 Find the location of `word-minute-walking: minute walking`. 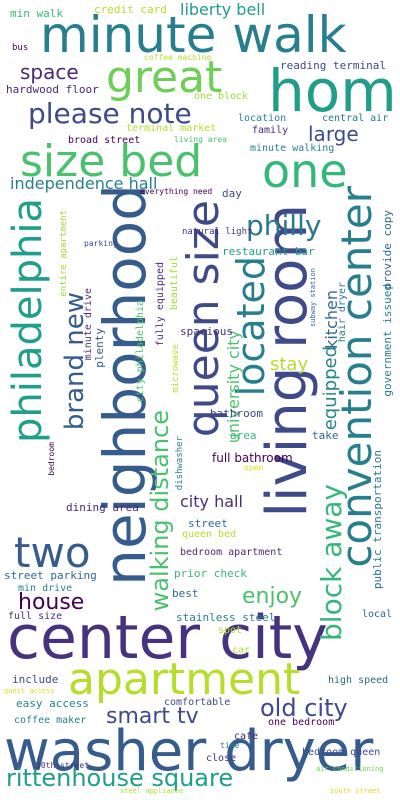

word-minute-walking: minute walking is located at coordinates (292, 148).